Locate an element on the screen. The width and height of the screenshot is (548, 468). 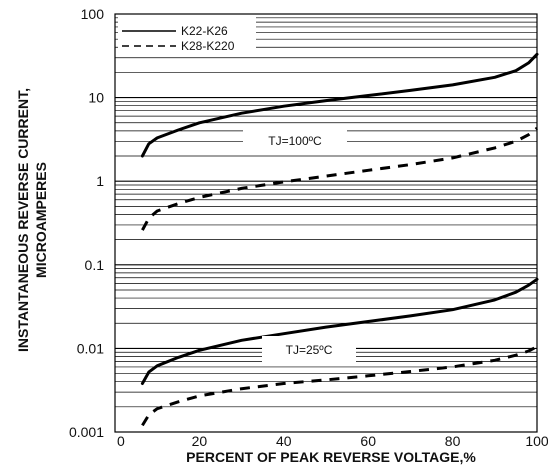
y-axis-title-line2: MICROAMPERES is located at coordinates (41, 220).